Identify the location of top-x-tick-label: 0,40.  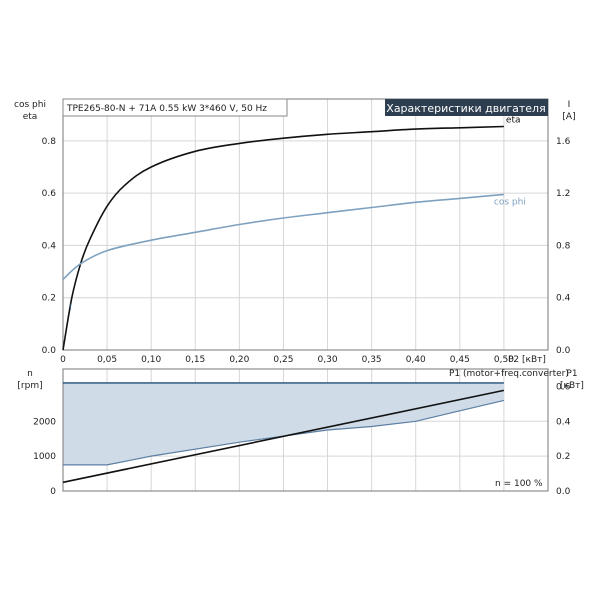
(416, 360).